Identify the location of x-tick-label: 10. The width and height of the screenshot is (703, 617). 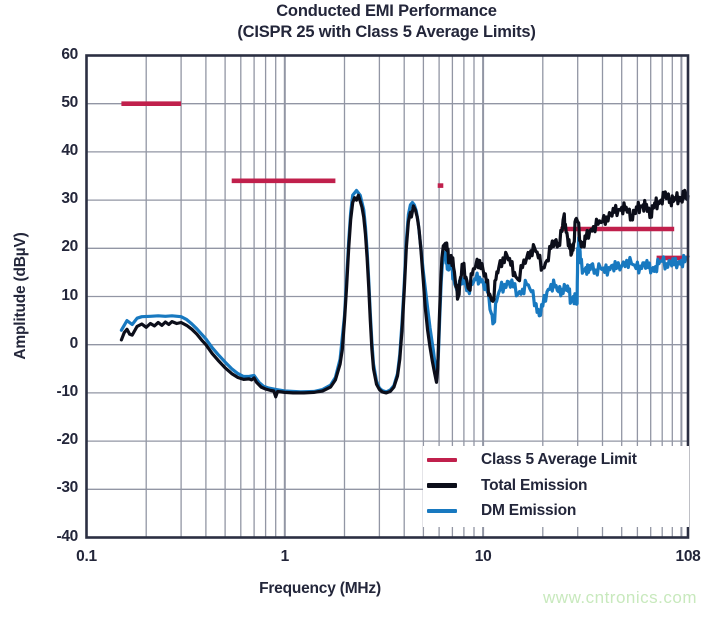
(483, 556).